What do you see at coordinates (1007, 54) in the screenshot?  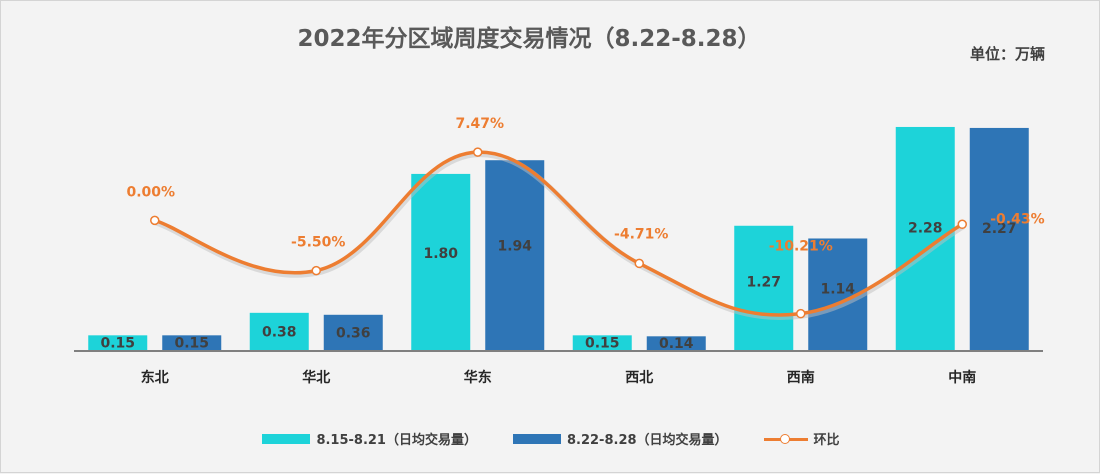 I see `unit-label: 单位：万辆` at bounding box center [1007, 54].